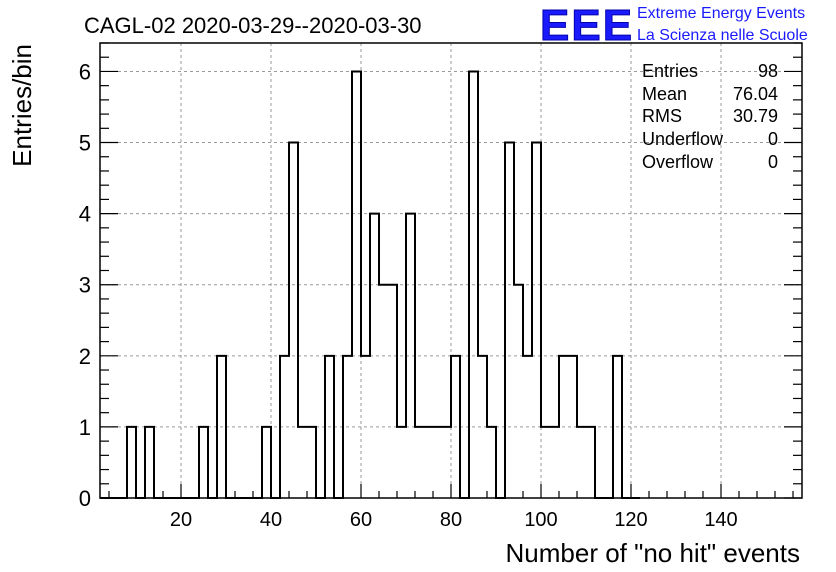 This screenshot has height=572, width=836. Describe the element at coordinates (85, 143) in the screenshot. I see `y-tick-label-5: 5` at that location.